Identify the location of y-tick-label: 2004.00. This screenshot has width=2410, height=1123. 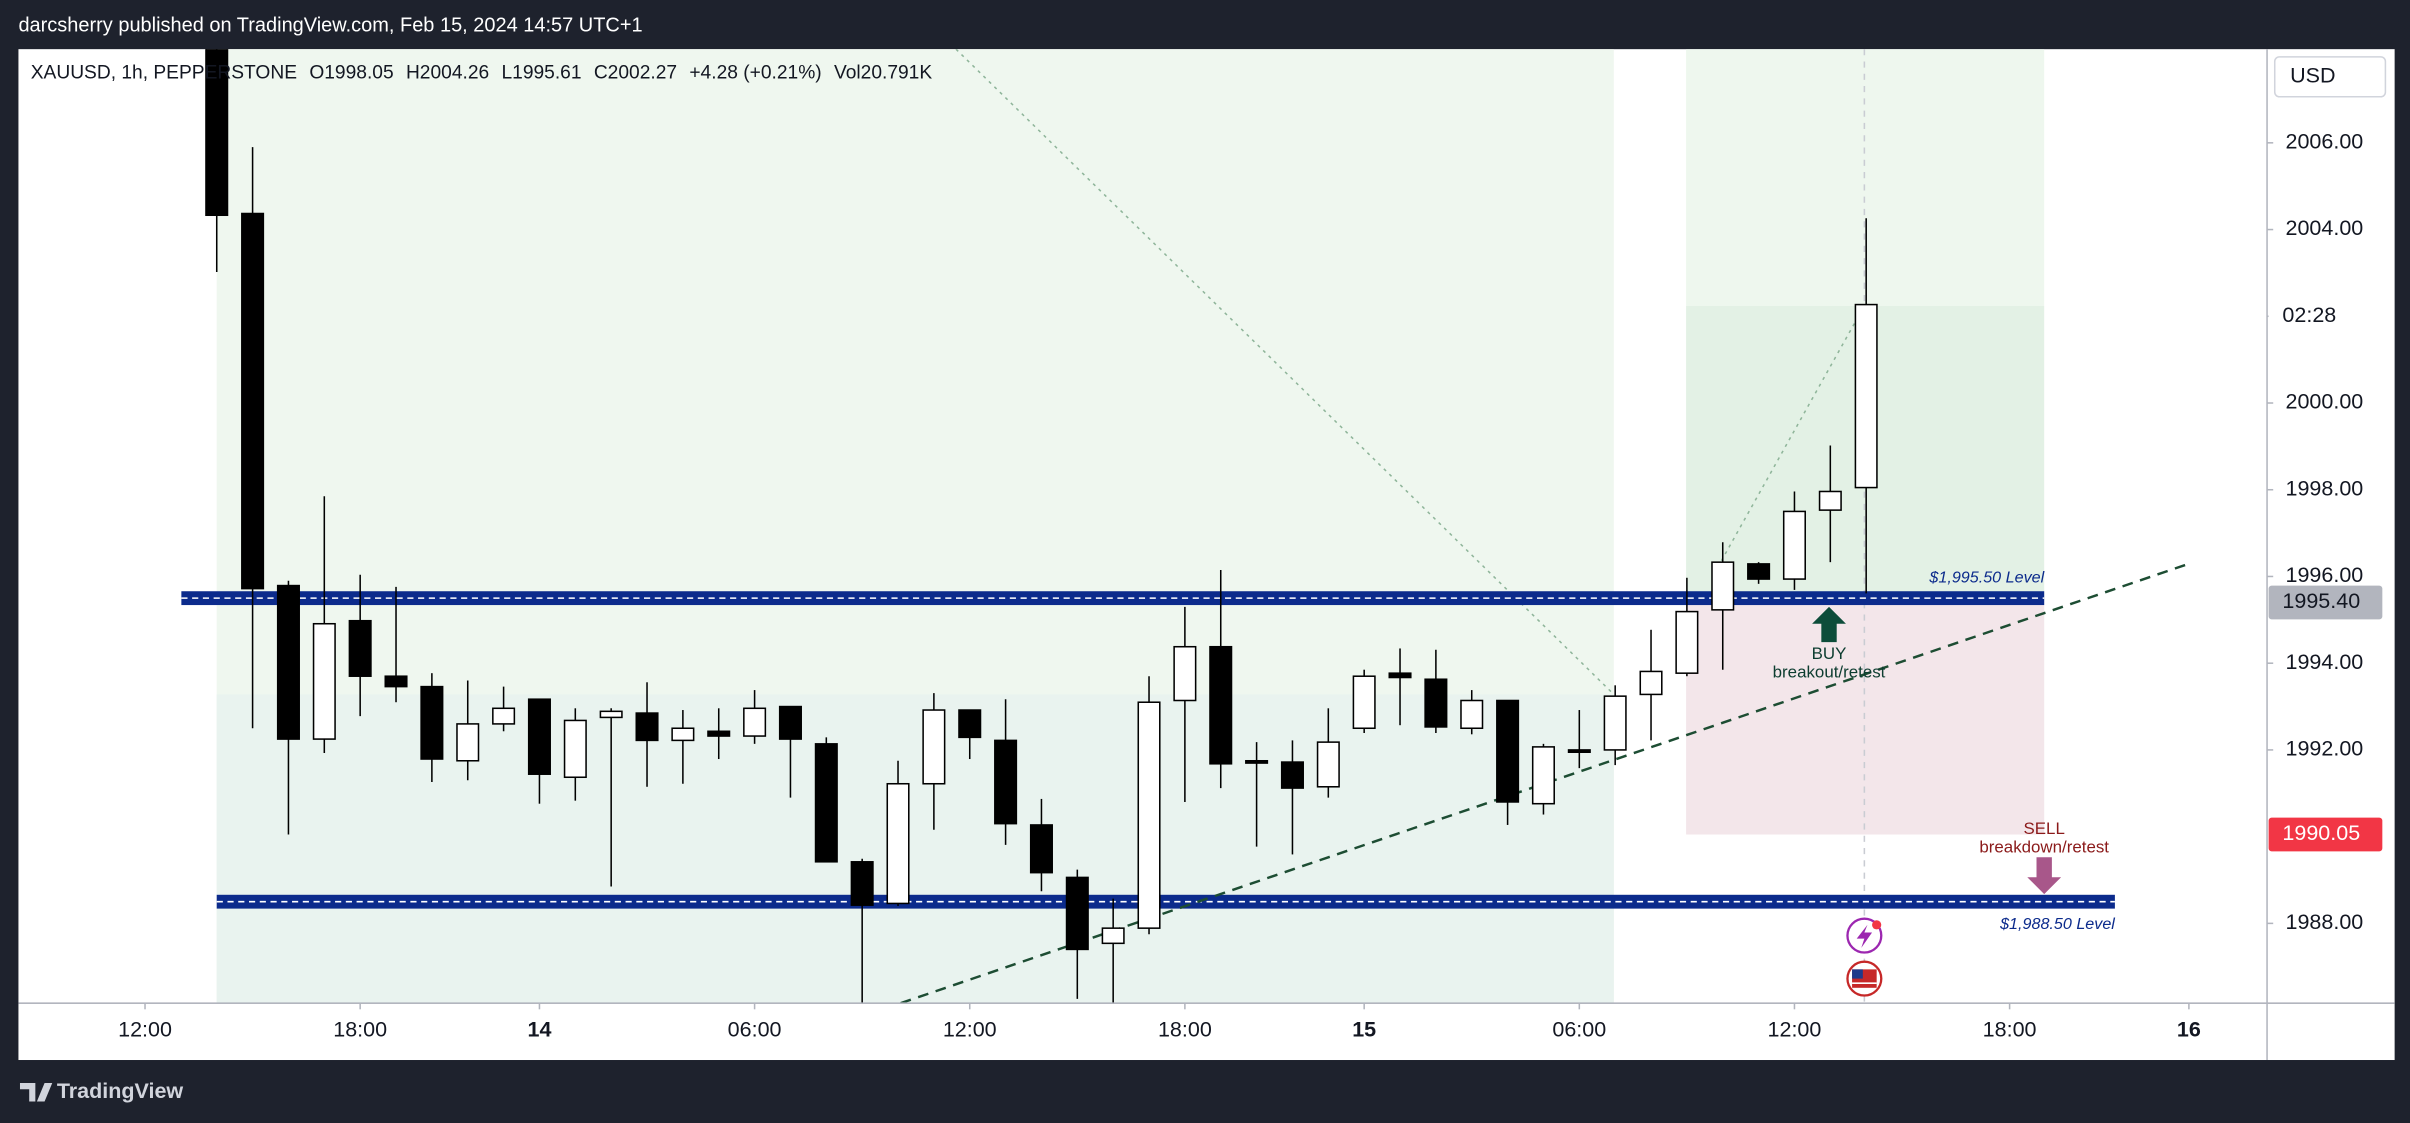
(2325, 228).